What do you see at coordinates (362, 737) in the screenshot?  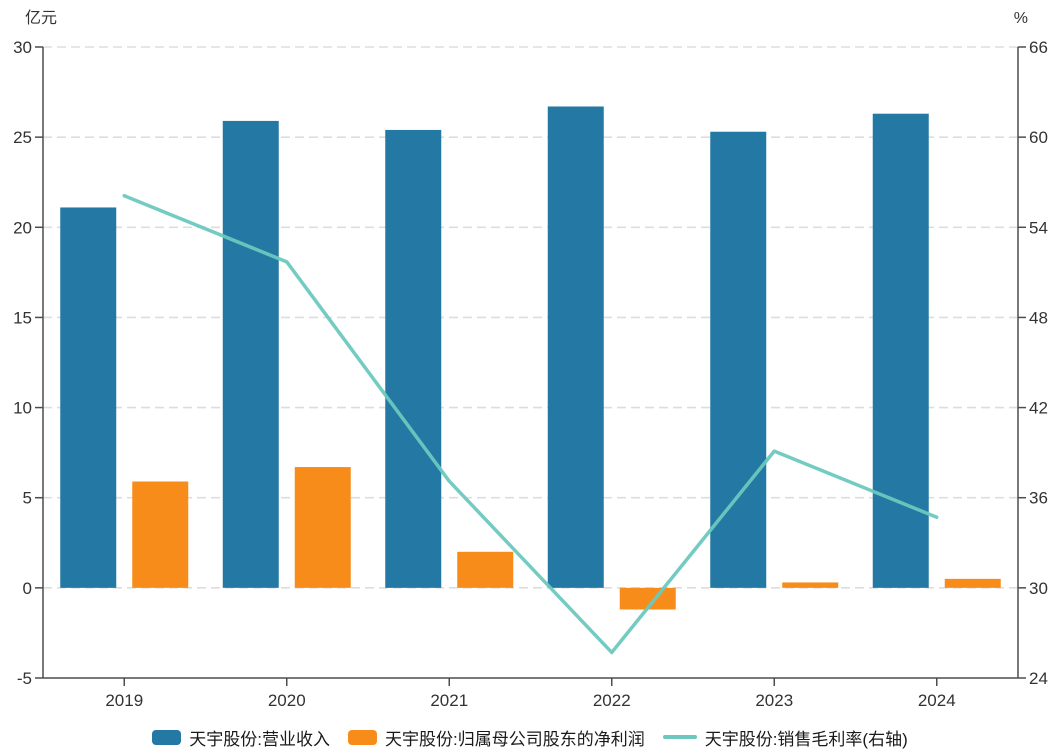 I see `legend-swatch-net-profit` at bounding box center [362, 737].